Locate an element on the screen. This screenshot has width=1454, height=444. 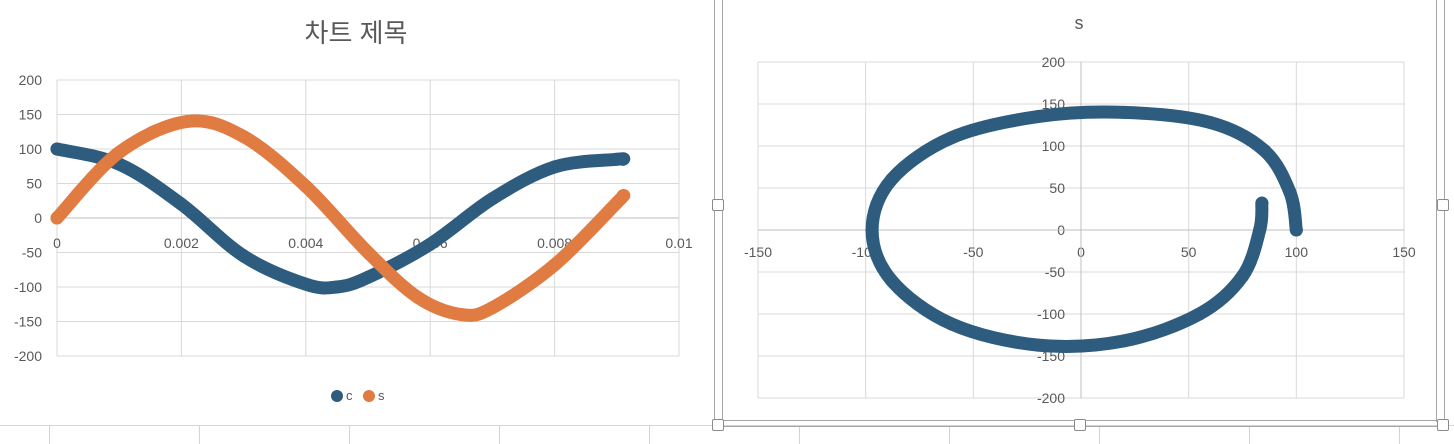
selection-frame-right-inner is located at coordinates (1436, 211).